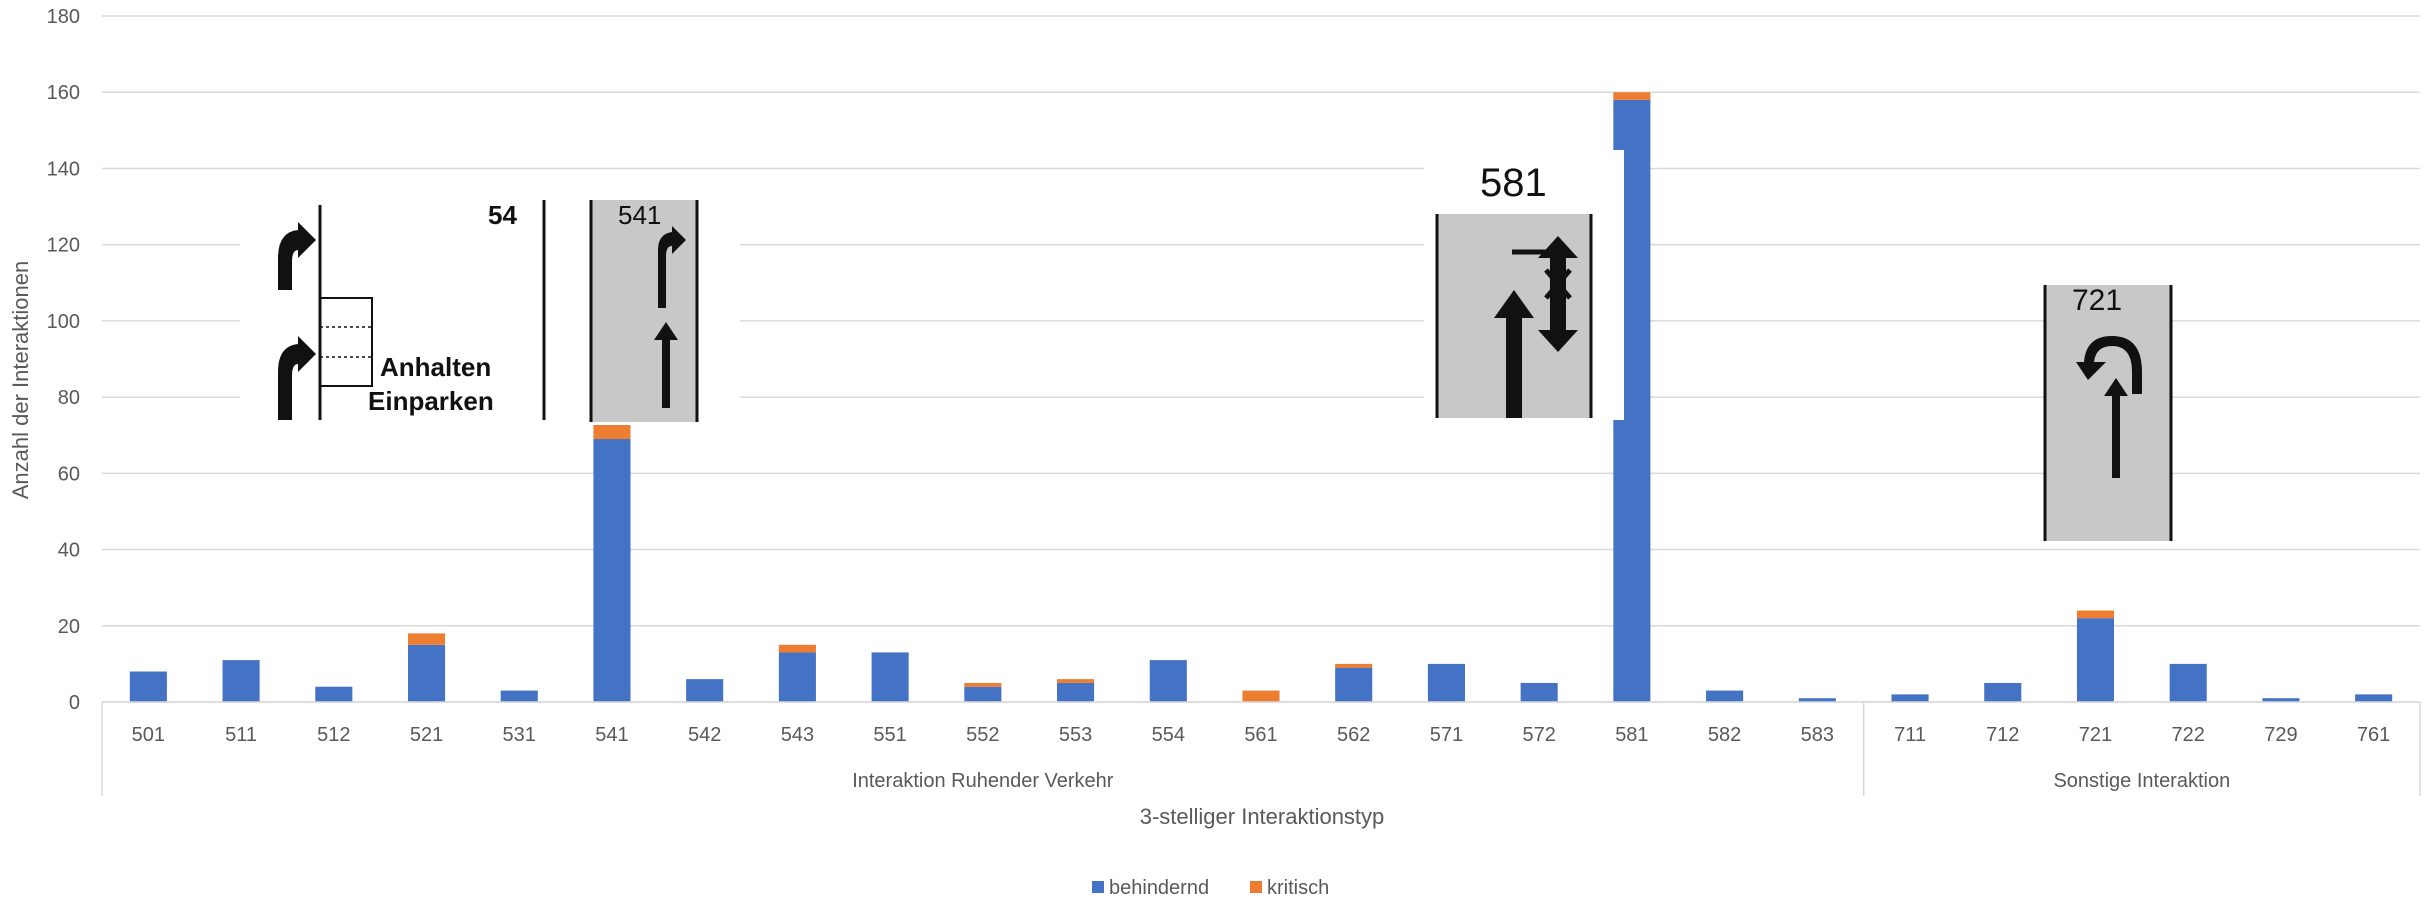  I want to click on x-tick-label: 531, so click(519, 735).